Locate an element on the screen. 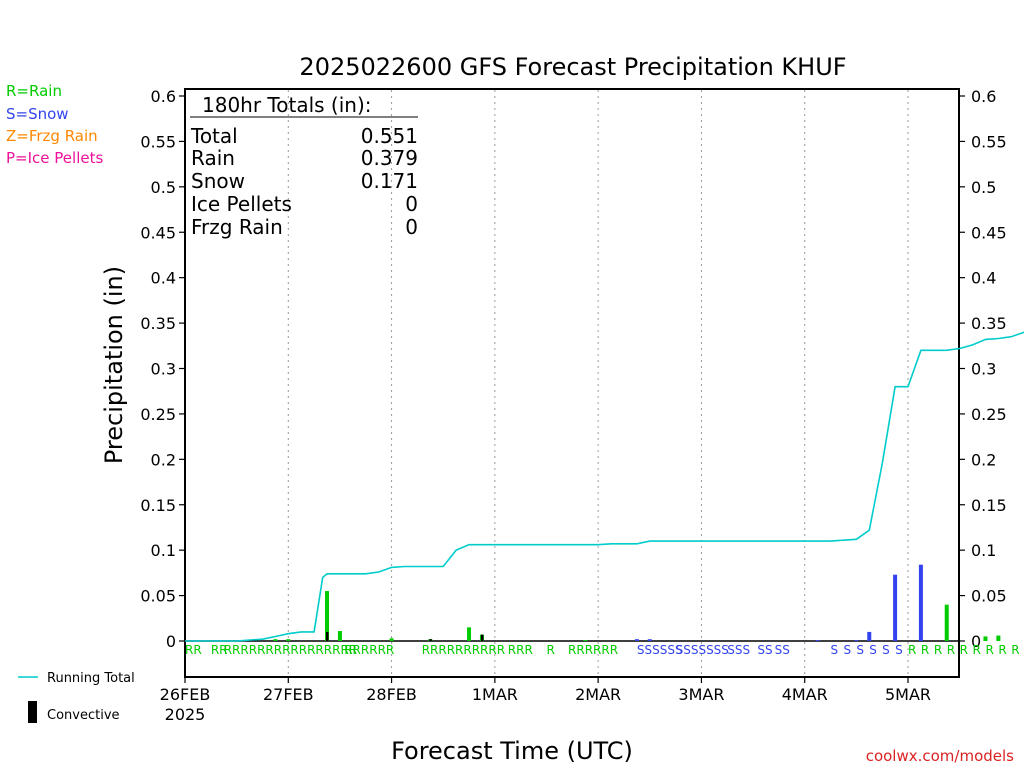 This screenshot has width=1024, height=768. y-tick-label-right: 0.25 is located at coordinates (989, 414).